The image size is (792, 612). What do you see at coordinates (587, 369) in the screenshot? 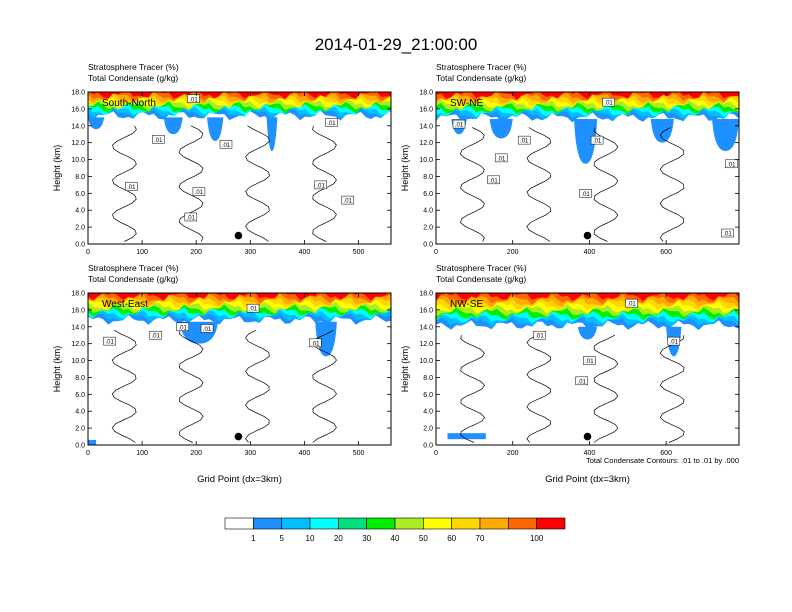
I see `plot-frame` at bounding box center [587, 369].